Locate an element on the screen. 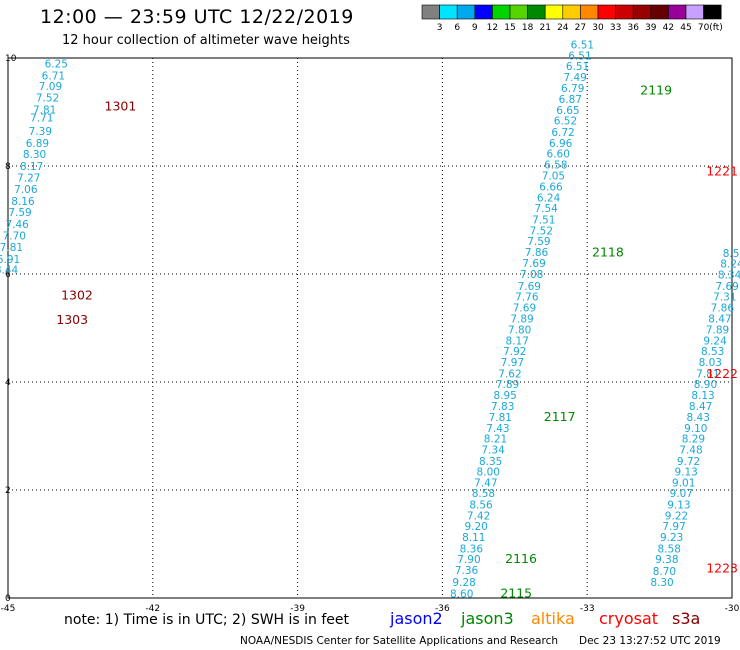  wave-height-value: 9.28 is located at coordinates (463, 583).